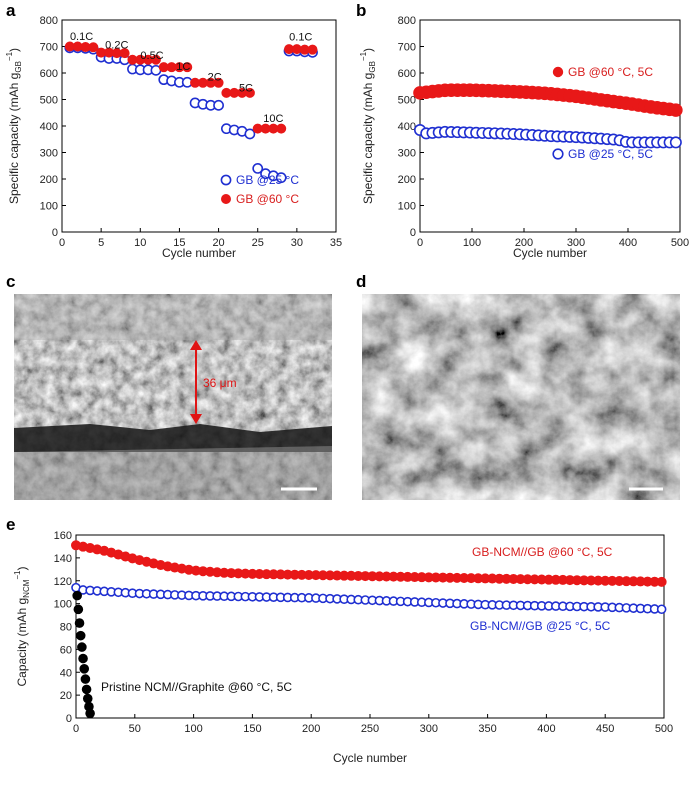 The width and height of the screenshot is (700, 789). What do you see at coordinates (267, 199) in the screenshot?
I see `legend-label: GB @60 °C` at bounding box center [267, 199].